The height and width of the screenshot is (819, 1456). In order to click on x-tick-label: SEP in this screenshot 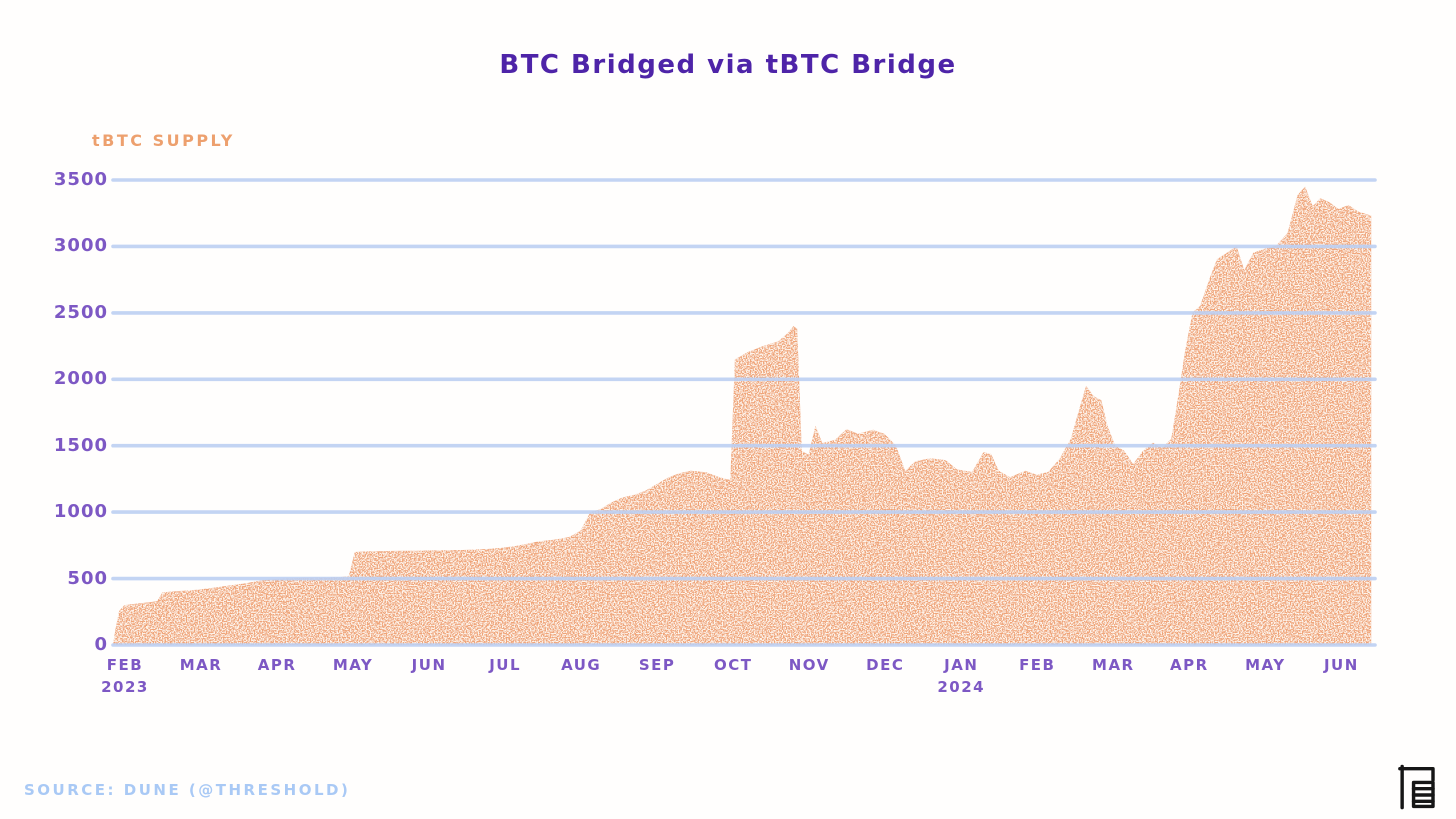, I will do `click(657, 665)`.